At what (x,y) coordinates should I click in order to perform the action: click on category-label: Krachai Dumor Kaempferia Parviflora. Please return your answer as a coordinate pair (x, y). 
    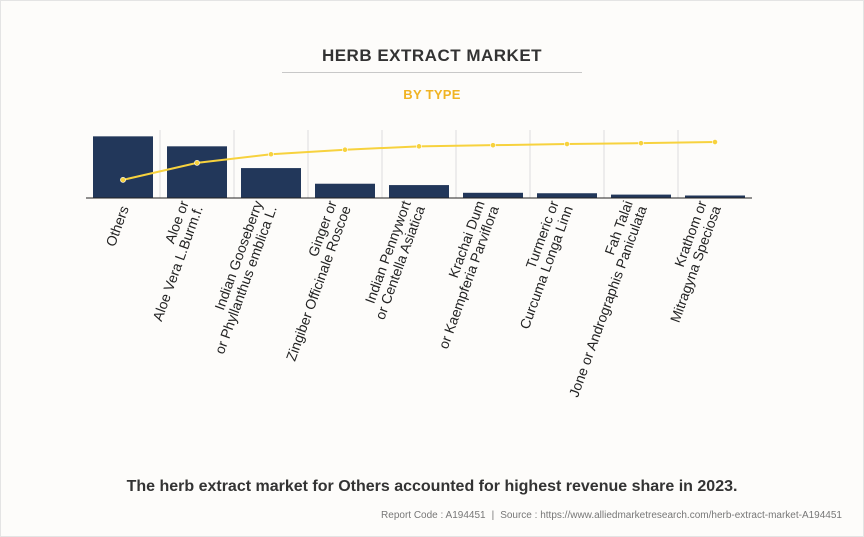
    Looking at the image, I should click on (461, 274).